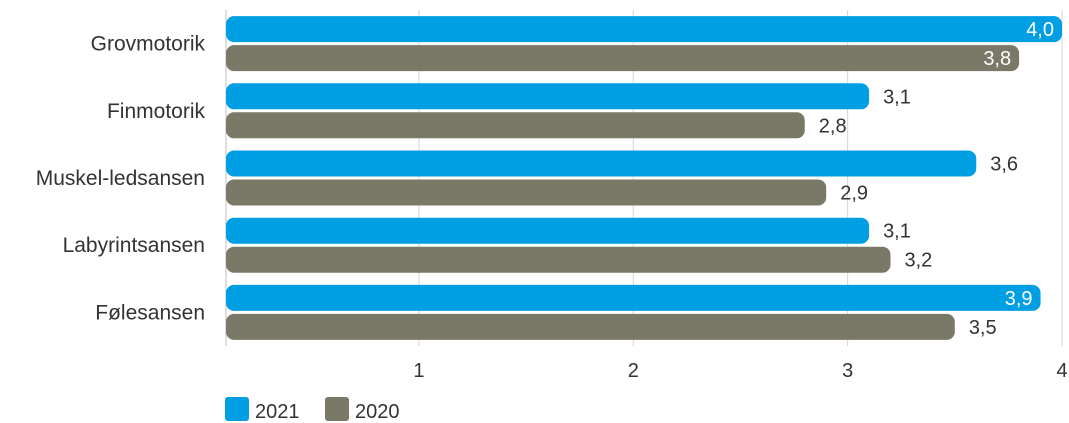  Describe the element at coordinates (854, 194) in the screenshot. I see `data-label: 2,9` at that location.